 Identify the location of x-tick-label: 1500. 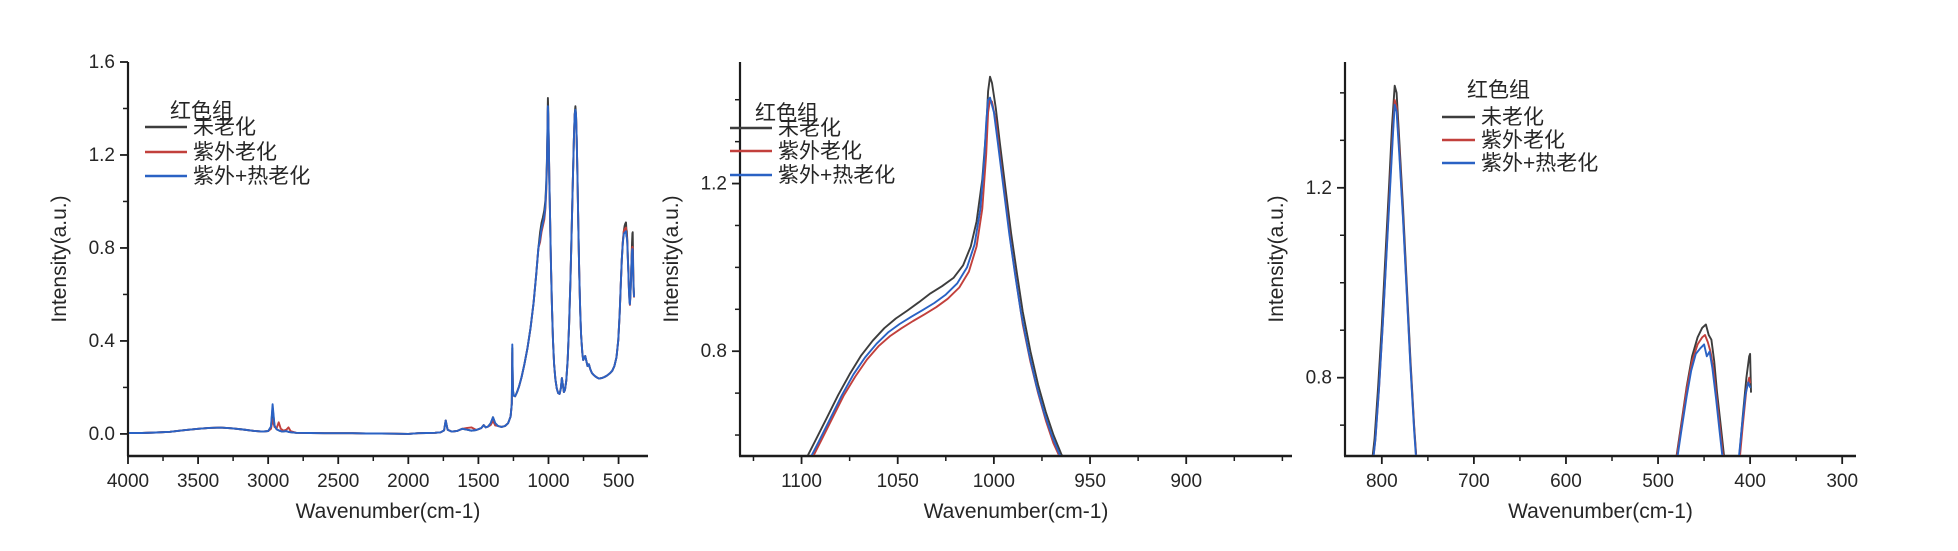
(478, 481).